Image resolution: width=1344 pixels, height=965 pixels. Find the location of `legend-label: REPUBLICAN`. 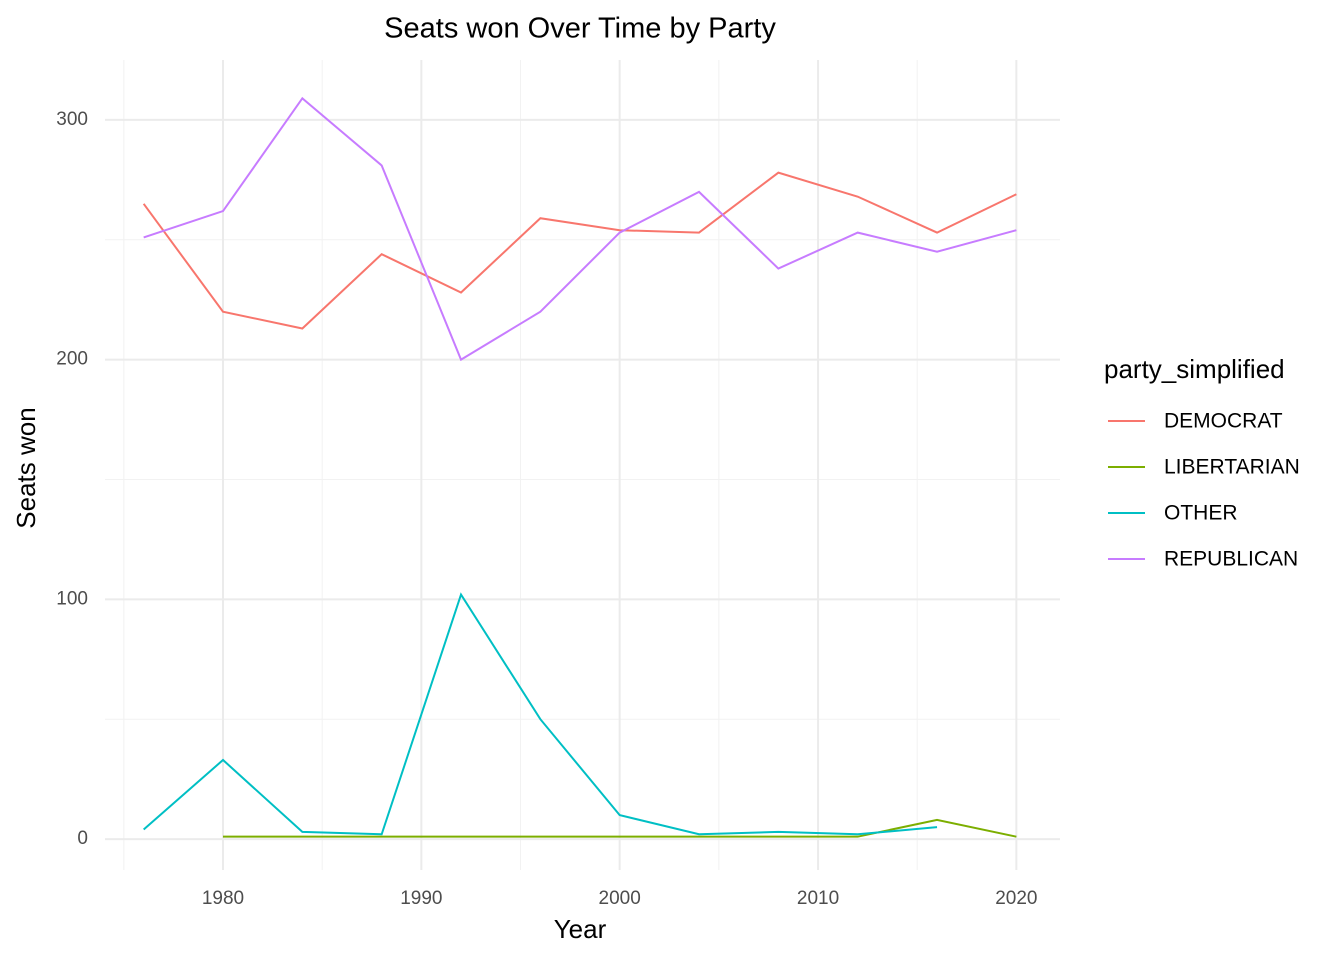

legend-label: REPUBLICAN is located at coordinates (1231, 559).